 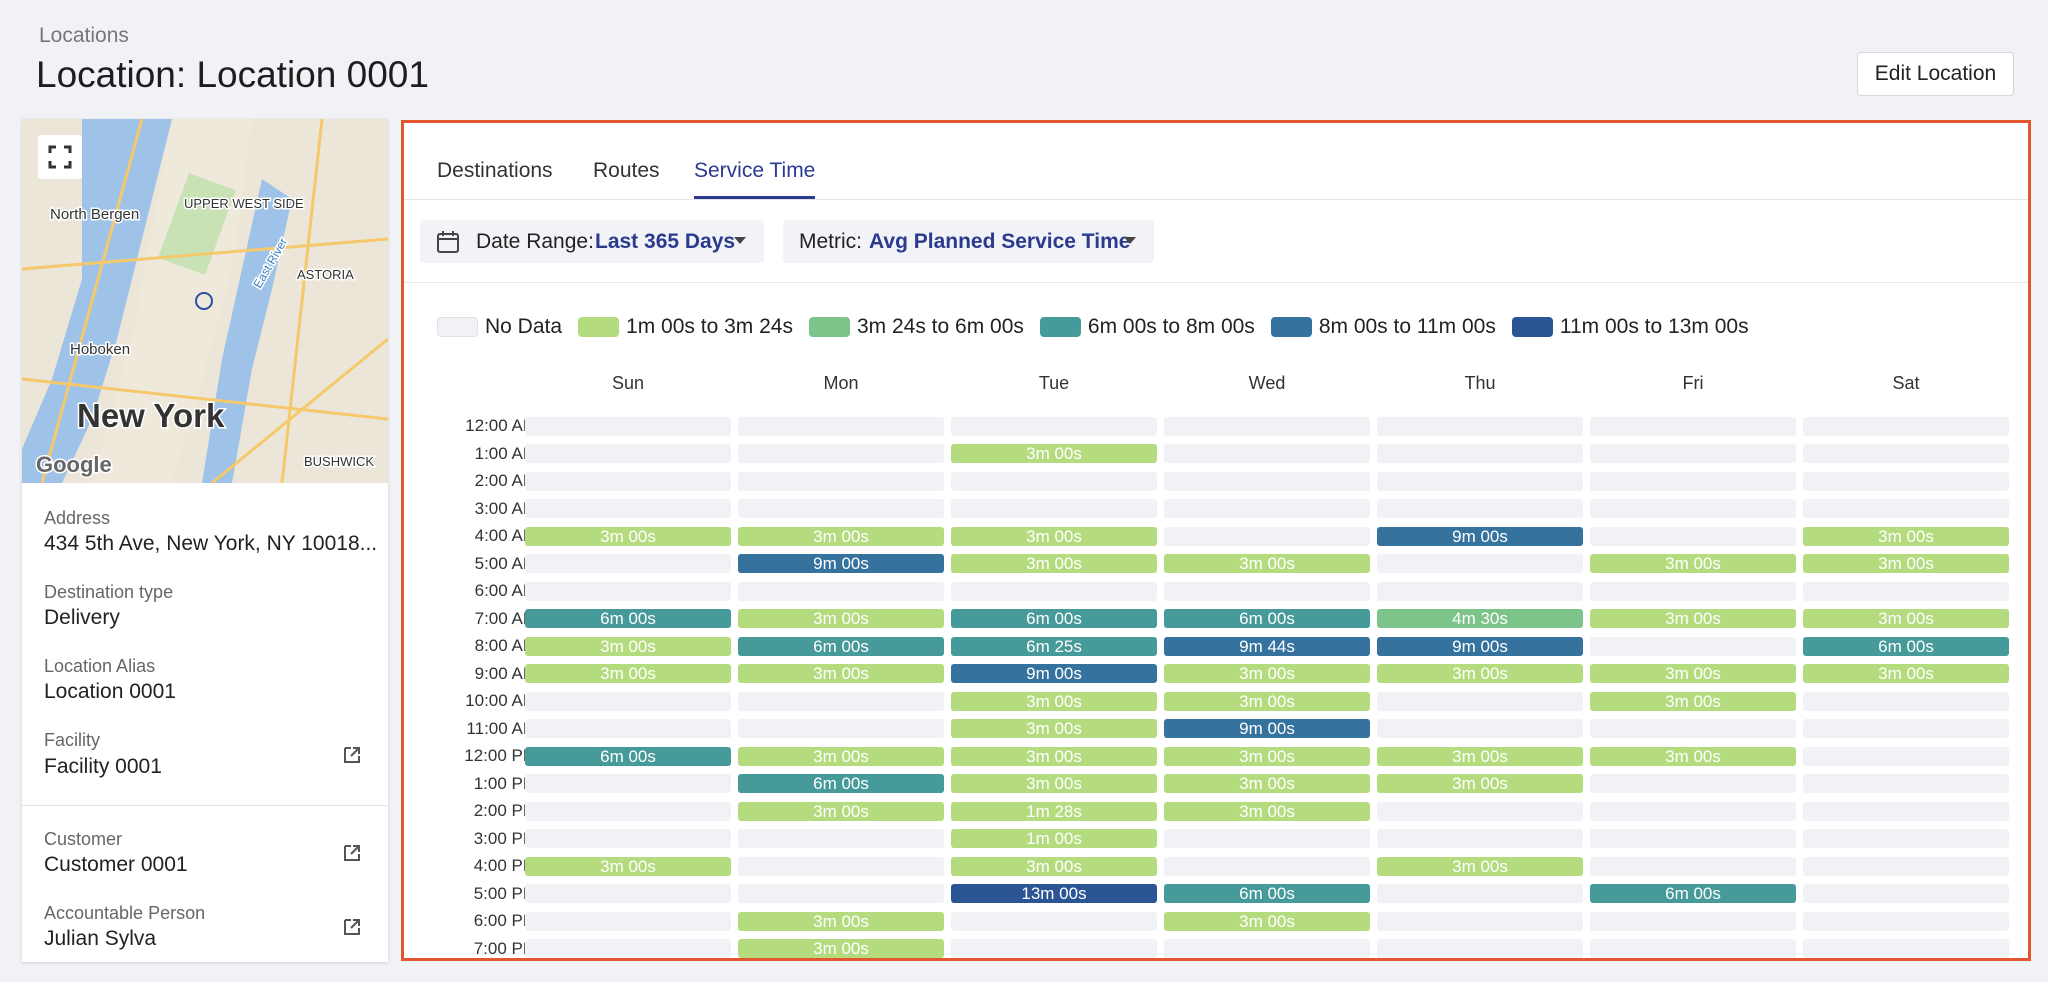 I want to click on map-label: ASTORIA, so click(x=325, y=274).